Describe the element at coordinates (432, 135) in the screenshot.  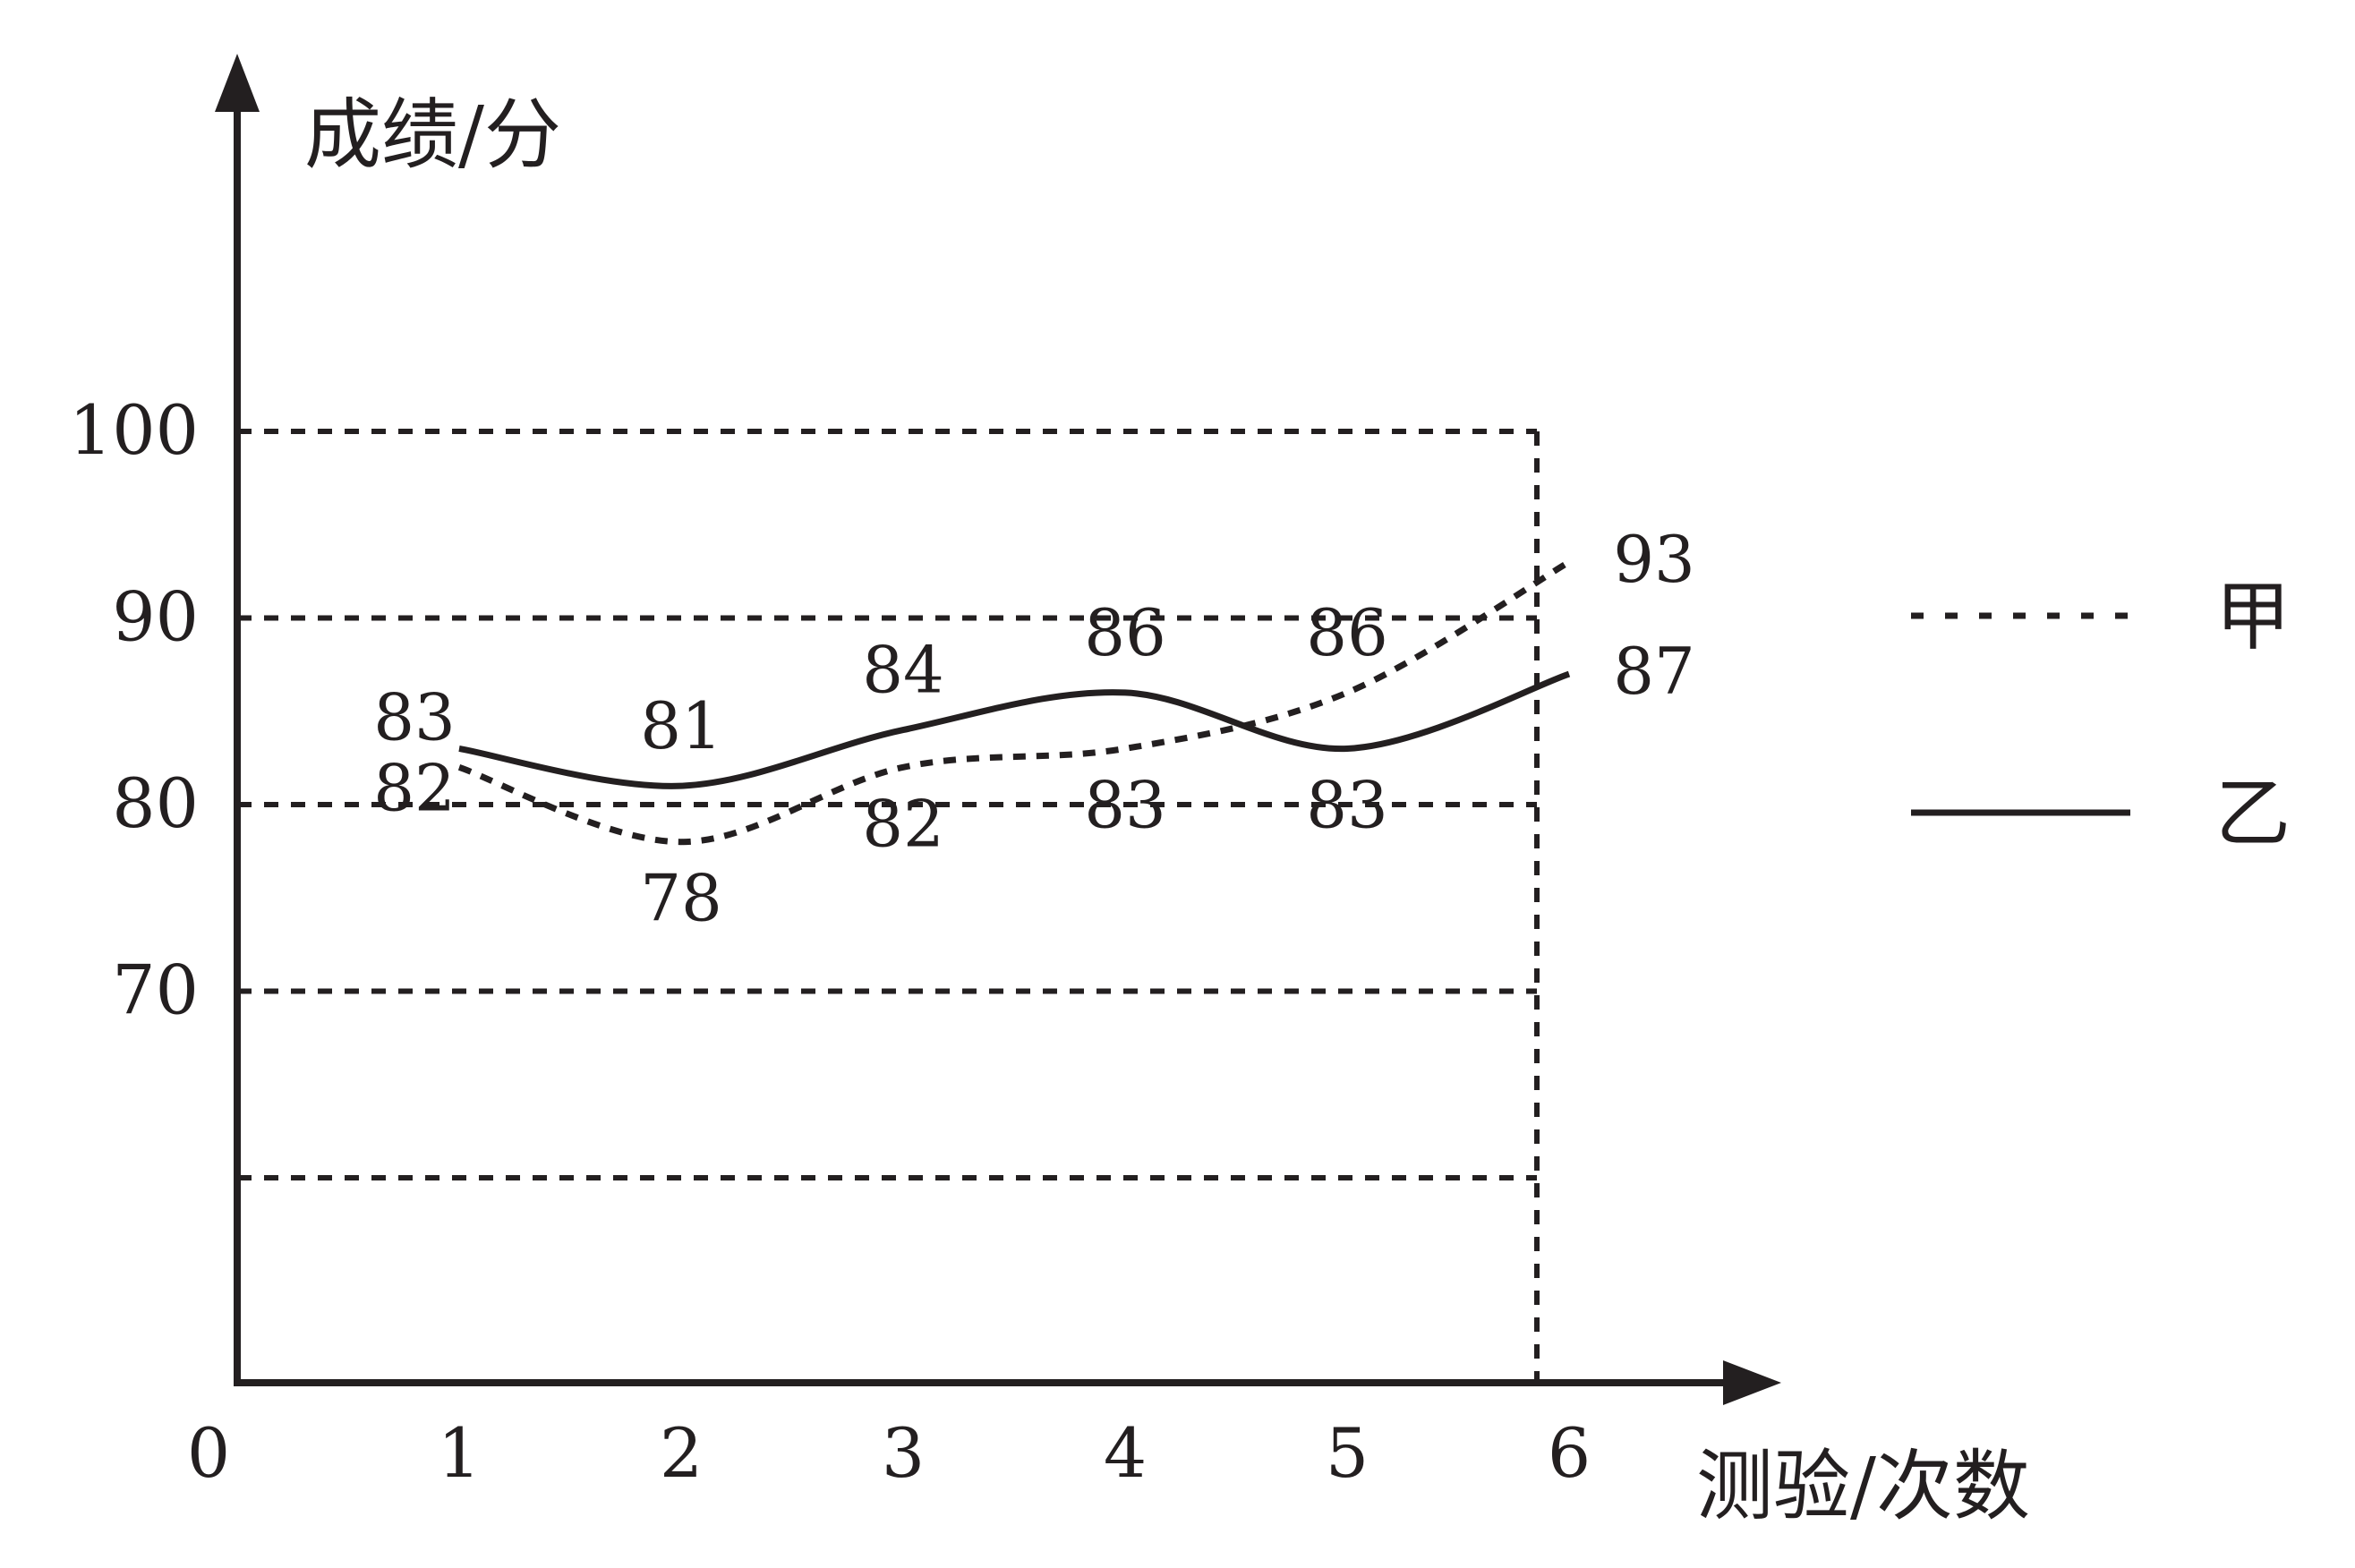
I see `y-axis-title: 成绩/分` at that location.